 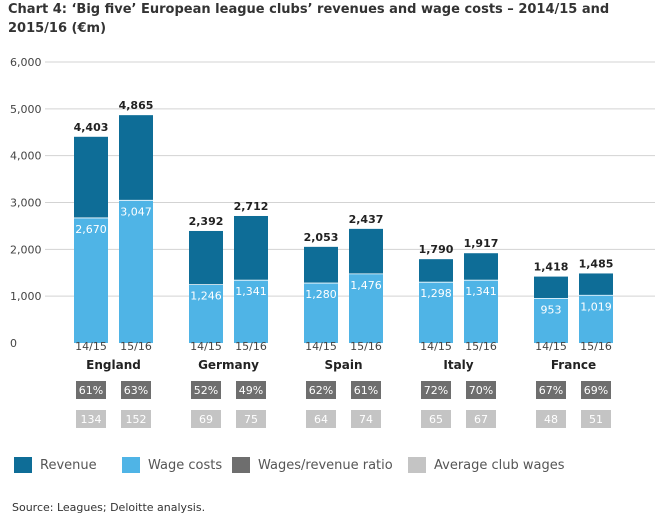 I want to click on legend-item-average-club-wages: Average club wages, so click(x=486, y=465).